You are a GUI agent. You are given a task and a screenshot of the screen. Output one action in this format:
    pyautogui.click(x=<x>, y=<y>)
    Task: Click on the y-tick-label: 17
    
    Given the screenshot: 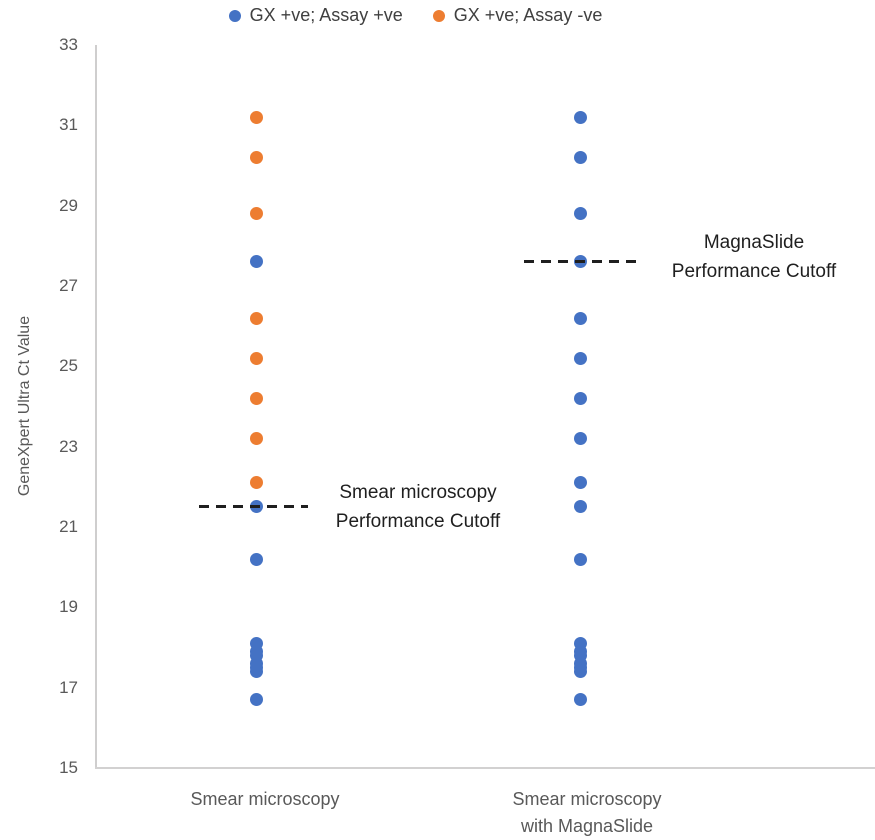 What is the action you would take?
    pyautogui.click(x=68, y=687)
    